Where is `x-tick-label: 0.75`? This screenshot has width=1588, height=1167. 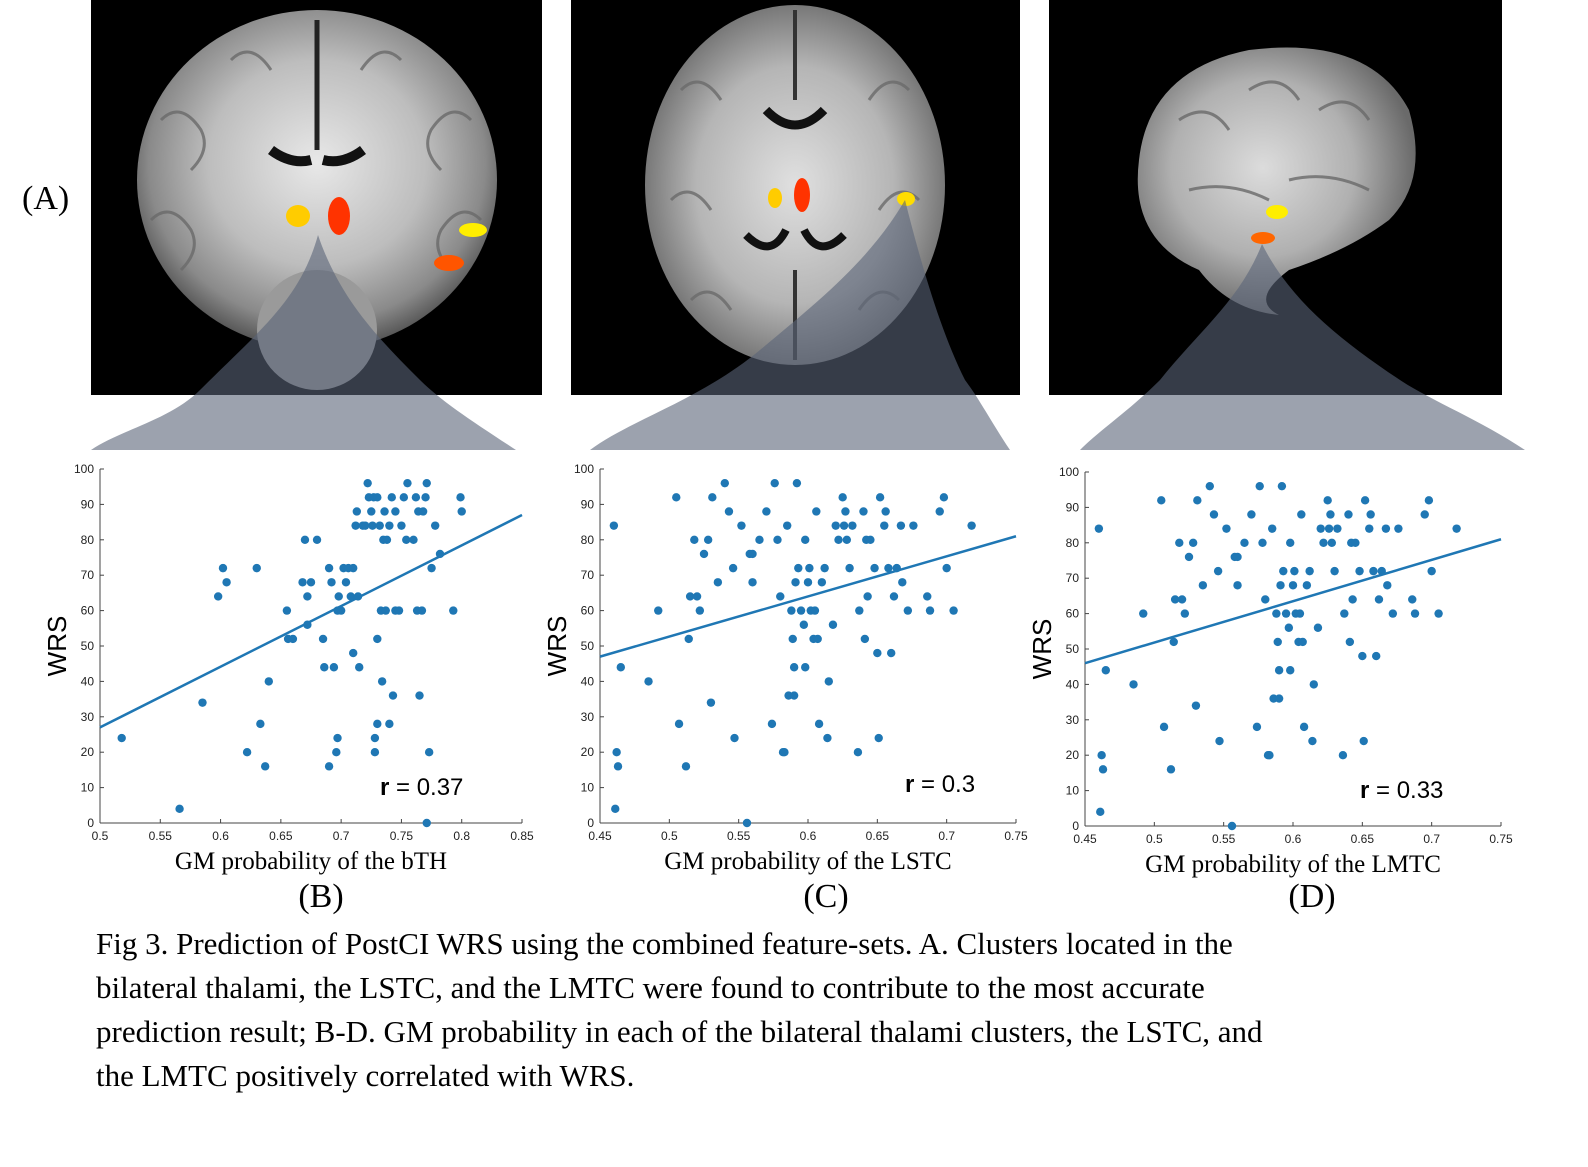 x-tick-label: 0.75 is located at coordinates (1016, 836).